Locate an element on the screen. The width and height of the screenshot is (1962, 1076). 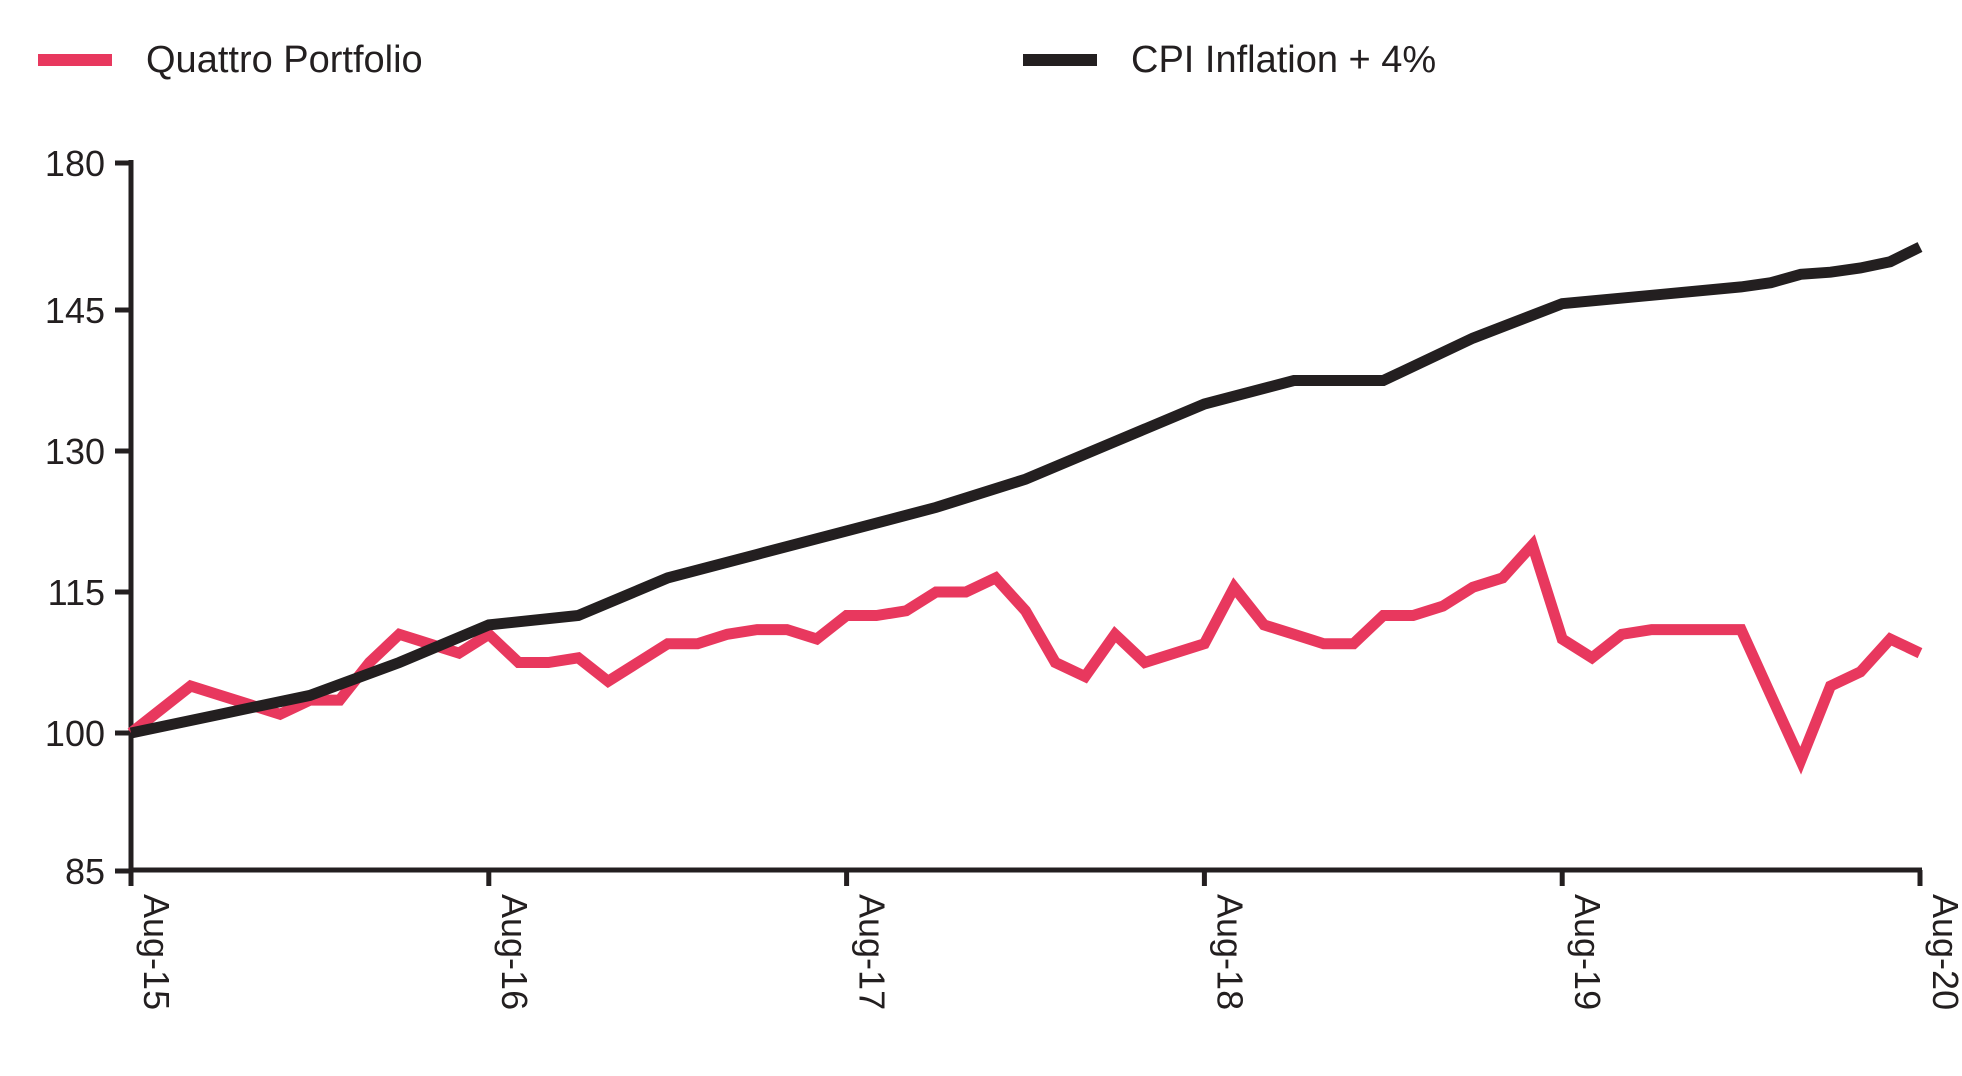
legend-item-cpi-inflation: CPI Inflation + 4% is located at coordinates (1229, 60).